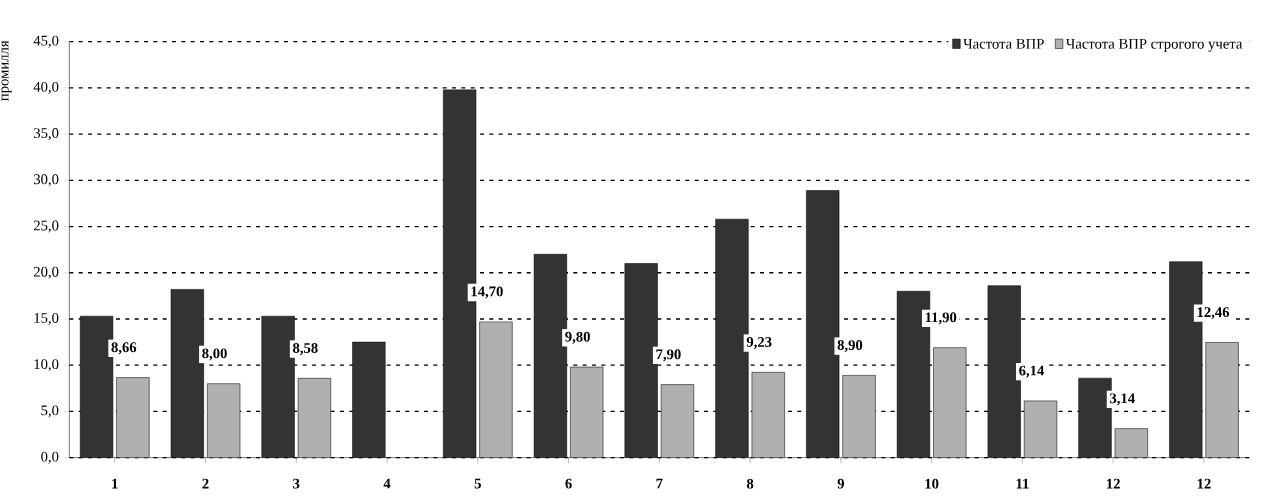 The height and width of the screenshot is (503, 1265). Describe the element at coordinates (941, 318) in the screenshot. I see `data-label: 11,90` at that location.